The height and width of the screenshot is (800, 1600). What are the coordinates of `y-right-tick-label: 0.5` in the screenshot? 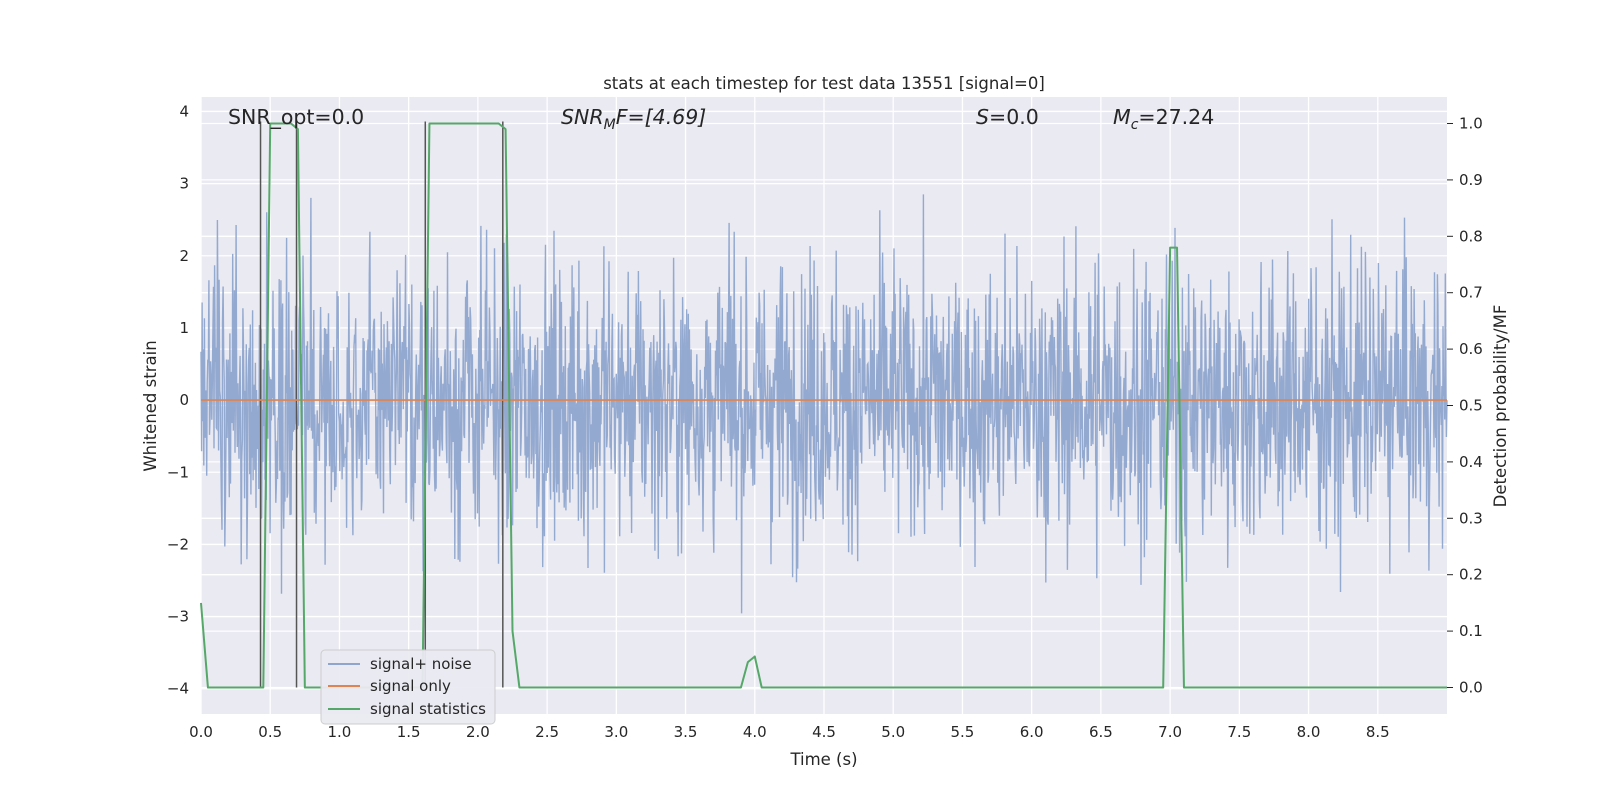 It's located at (1471, 406).